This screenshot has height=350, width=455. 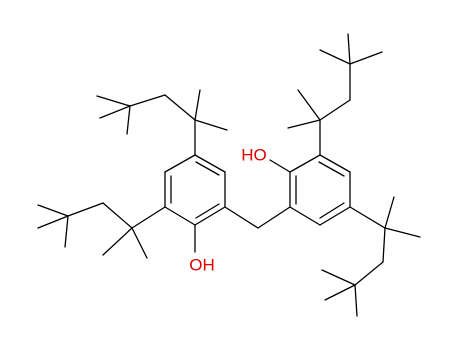 What do you see at coordinates (202, 264) in the screenshot?
I see `hydroxyl-label: OH` at bounding box center [202, 264].